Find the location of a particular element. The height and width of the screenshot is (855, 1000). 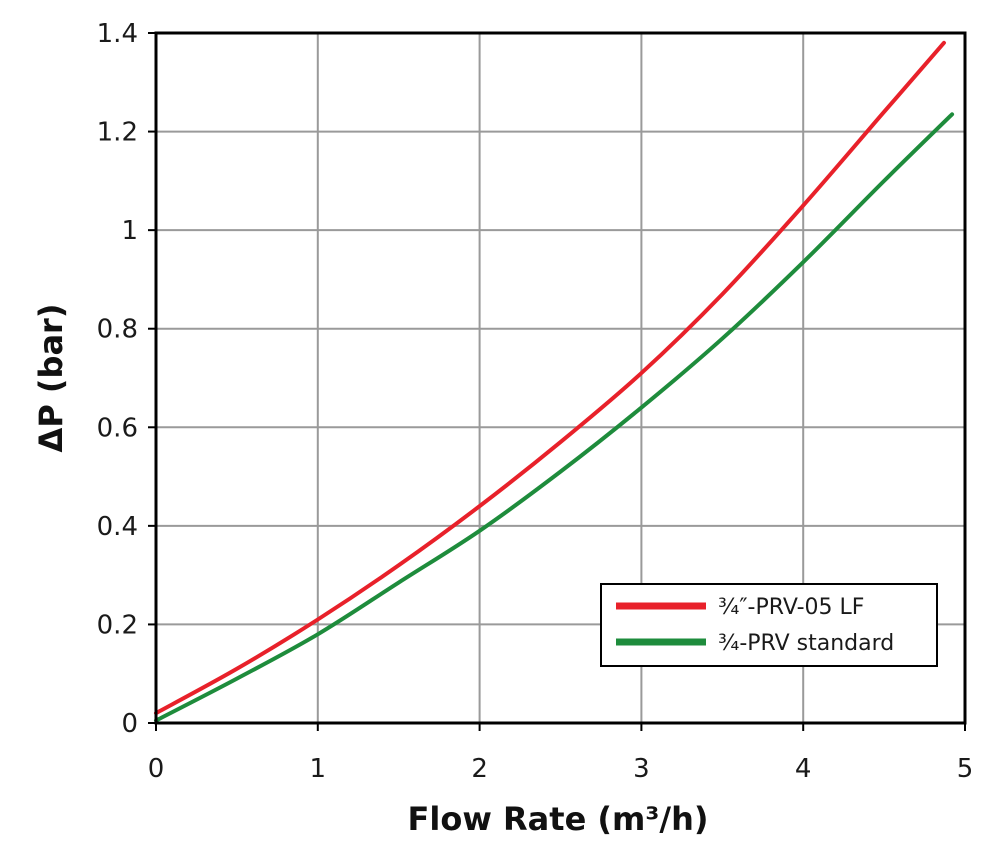

x-tick-label: 3 is located at coordinates (641, 769).